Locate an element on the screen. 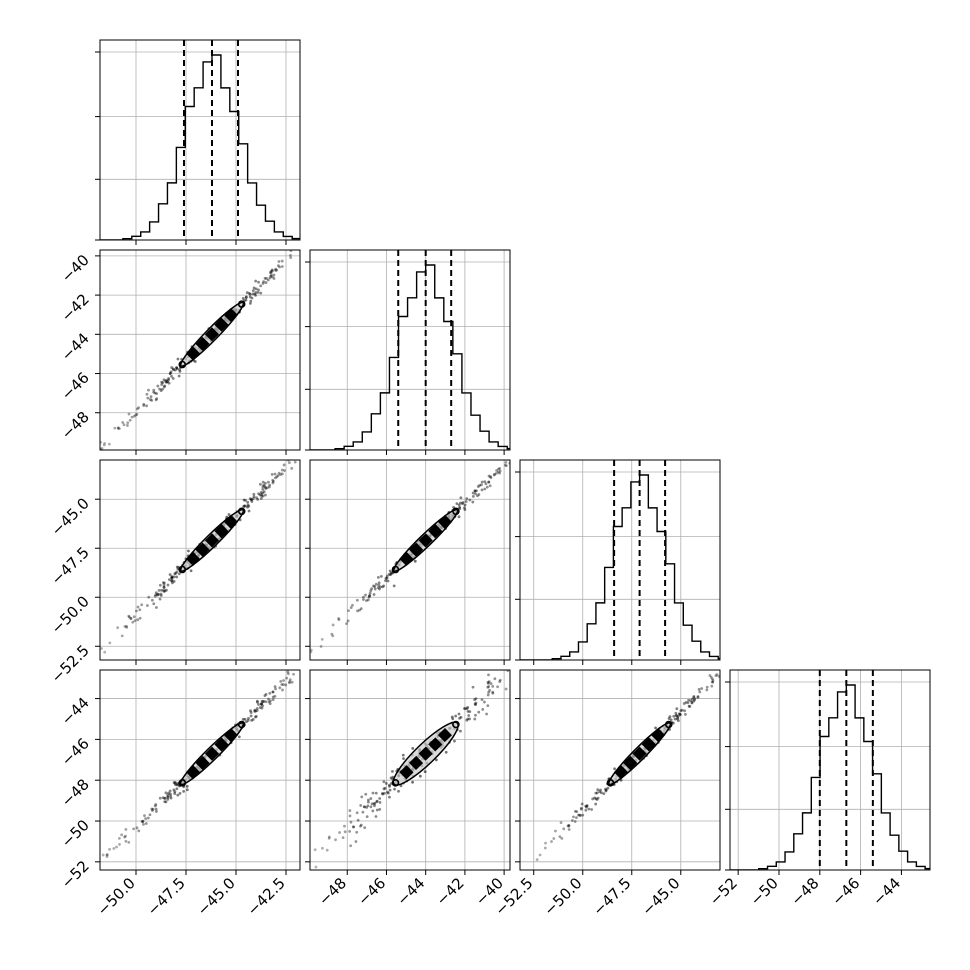 The height and width of the screenshot is (970, 970). density-core is located at coordinates (435, 531).